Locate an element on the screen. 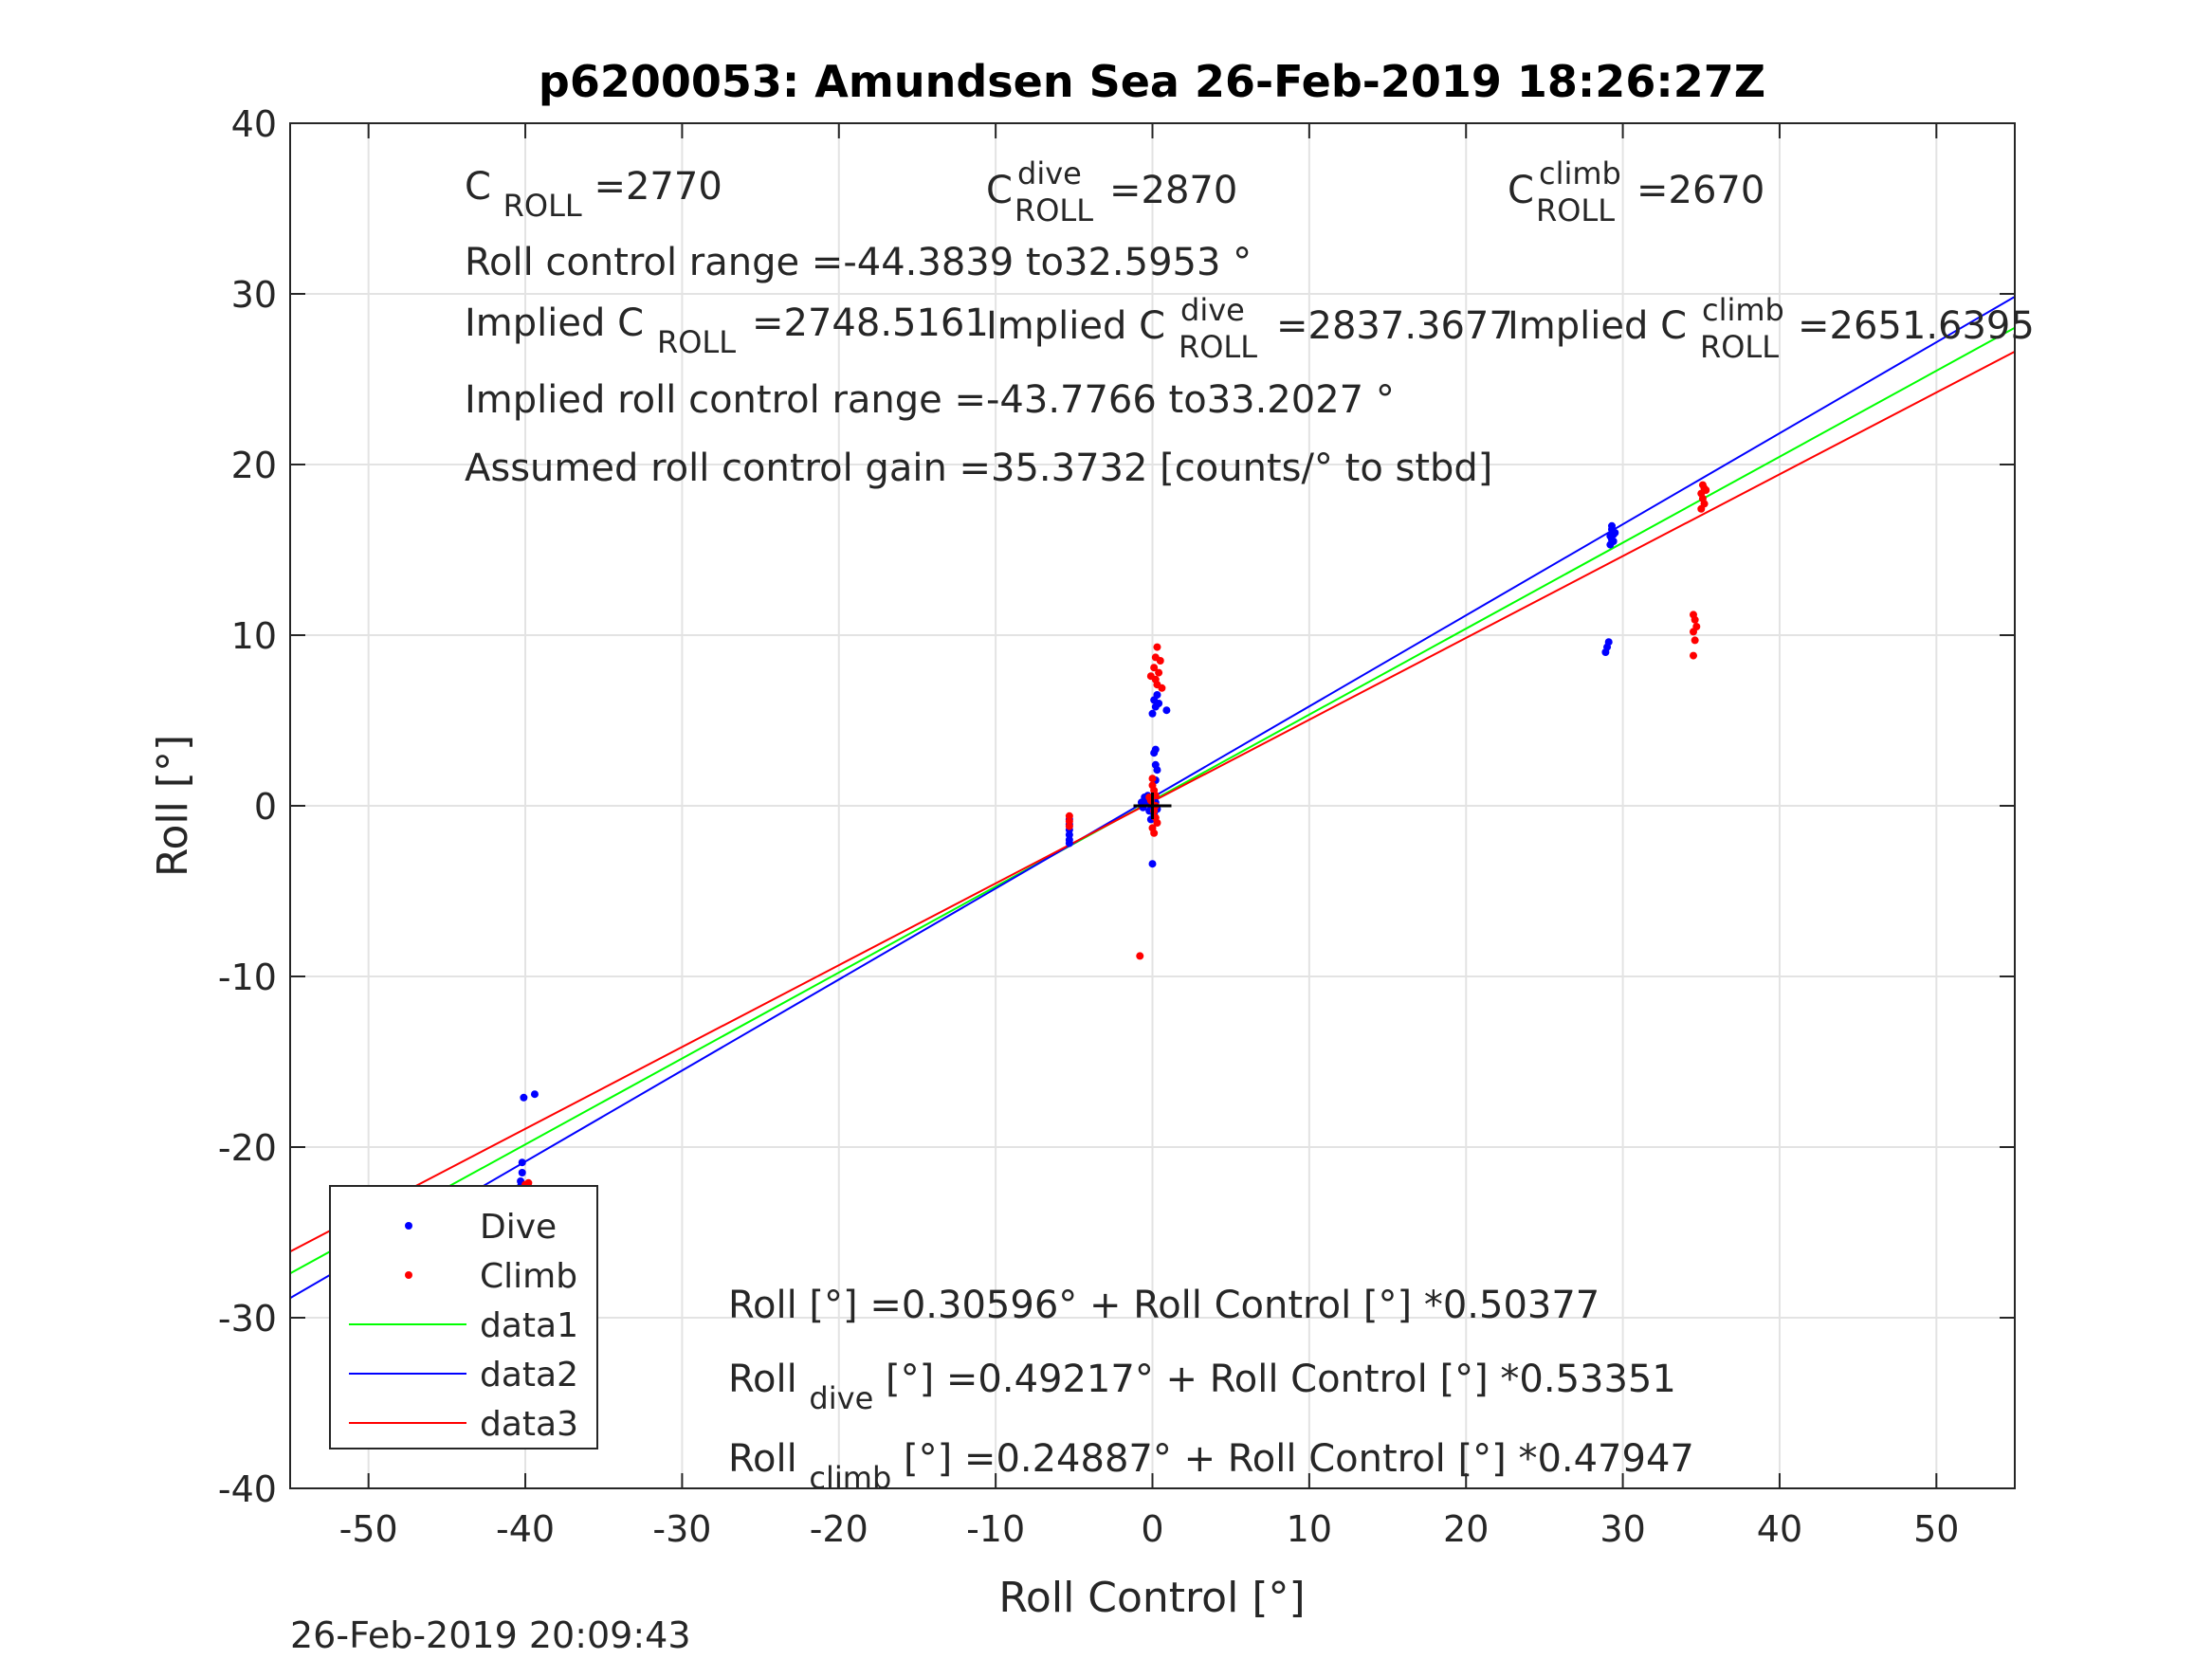 This screenshot has width=2212, height=1659. x-axis-label: Roll Control [°] is located at coordinates (1151, 1598).